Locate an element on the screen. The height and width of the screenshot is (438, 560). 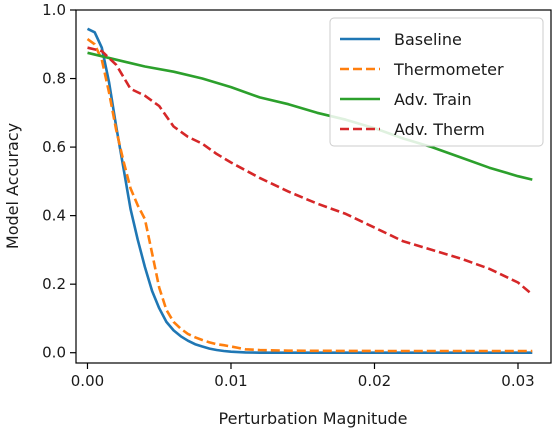
legend-label: Baseline is located at coordinates (428, 39).